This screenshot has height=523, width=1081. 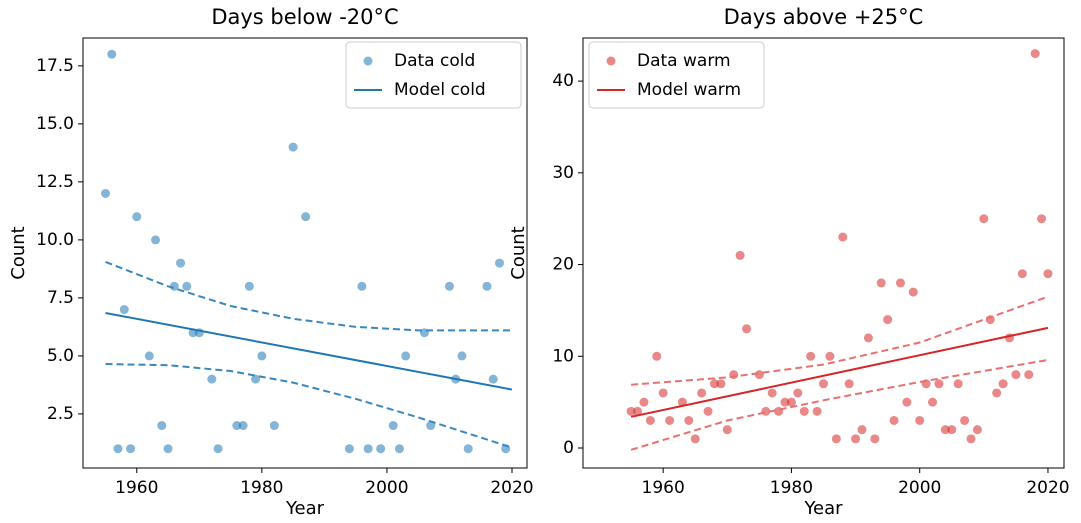 What do you see at coordinates (55, 124) in the screenshot?
I see `y-tick-label: 15.0` at bounding box center [55, 124].